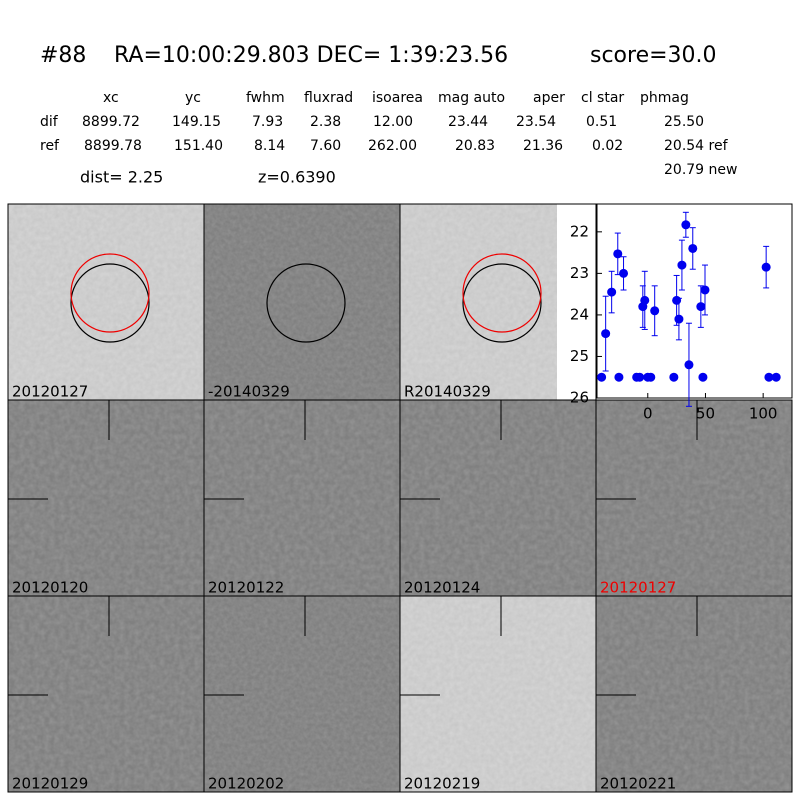  What do you see at coordinates (638, 784) in the screenshot?
I see `stamp-label: 20120221` at bounding box center [638, 784].